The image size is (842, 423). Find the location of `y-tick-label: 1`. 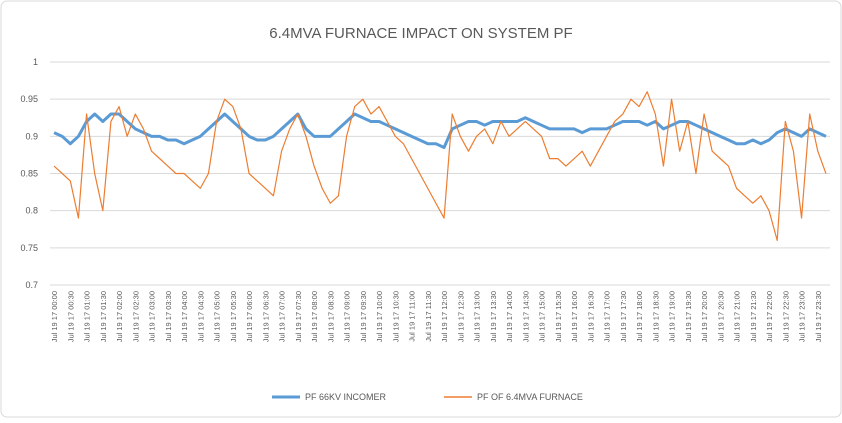

y-tick-label: 1 is located at coordinates (35, 62).